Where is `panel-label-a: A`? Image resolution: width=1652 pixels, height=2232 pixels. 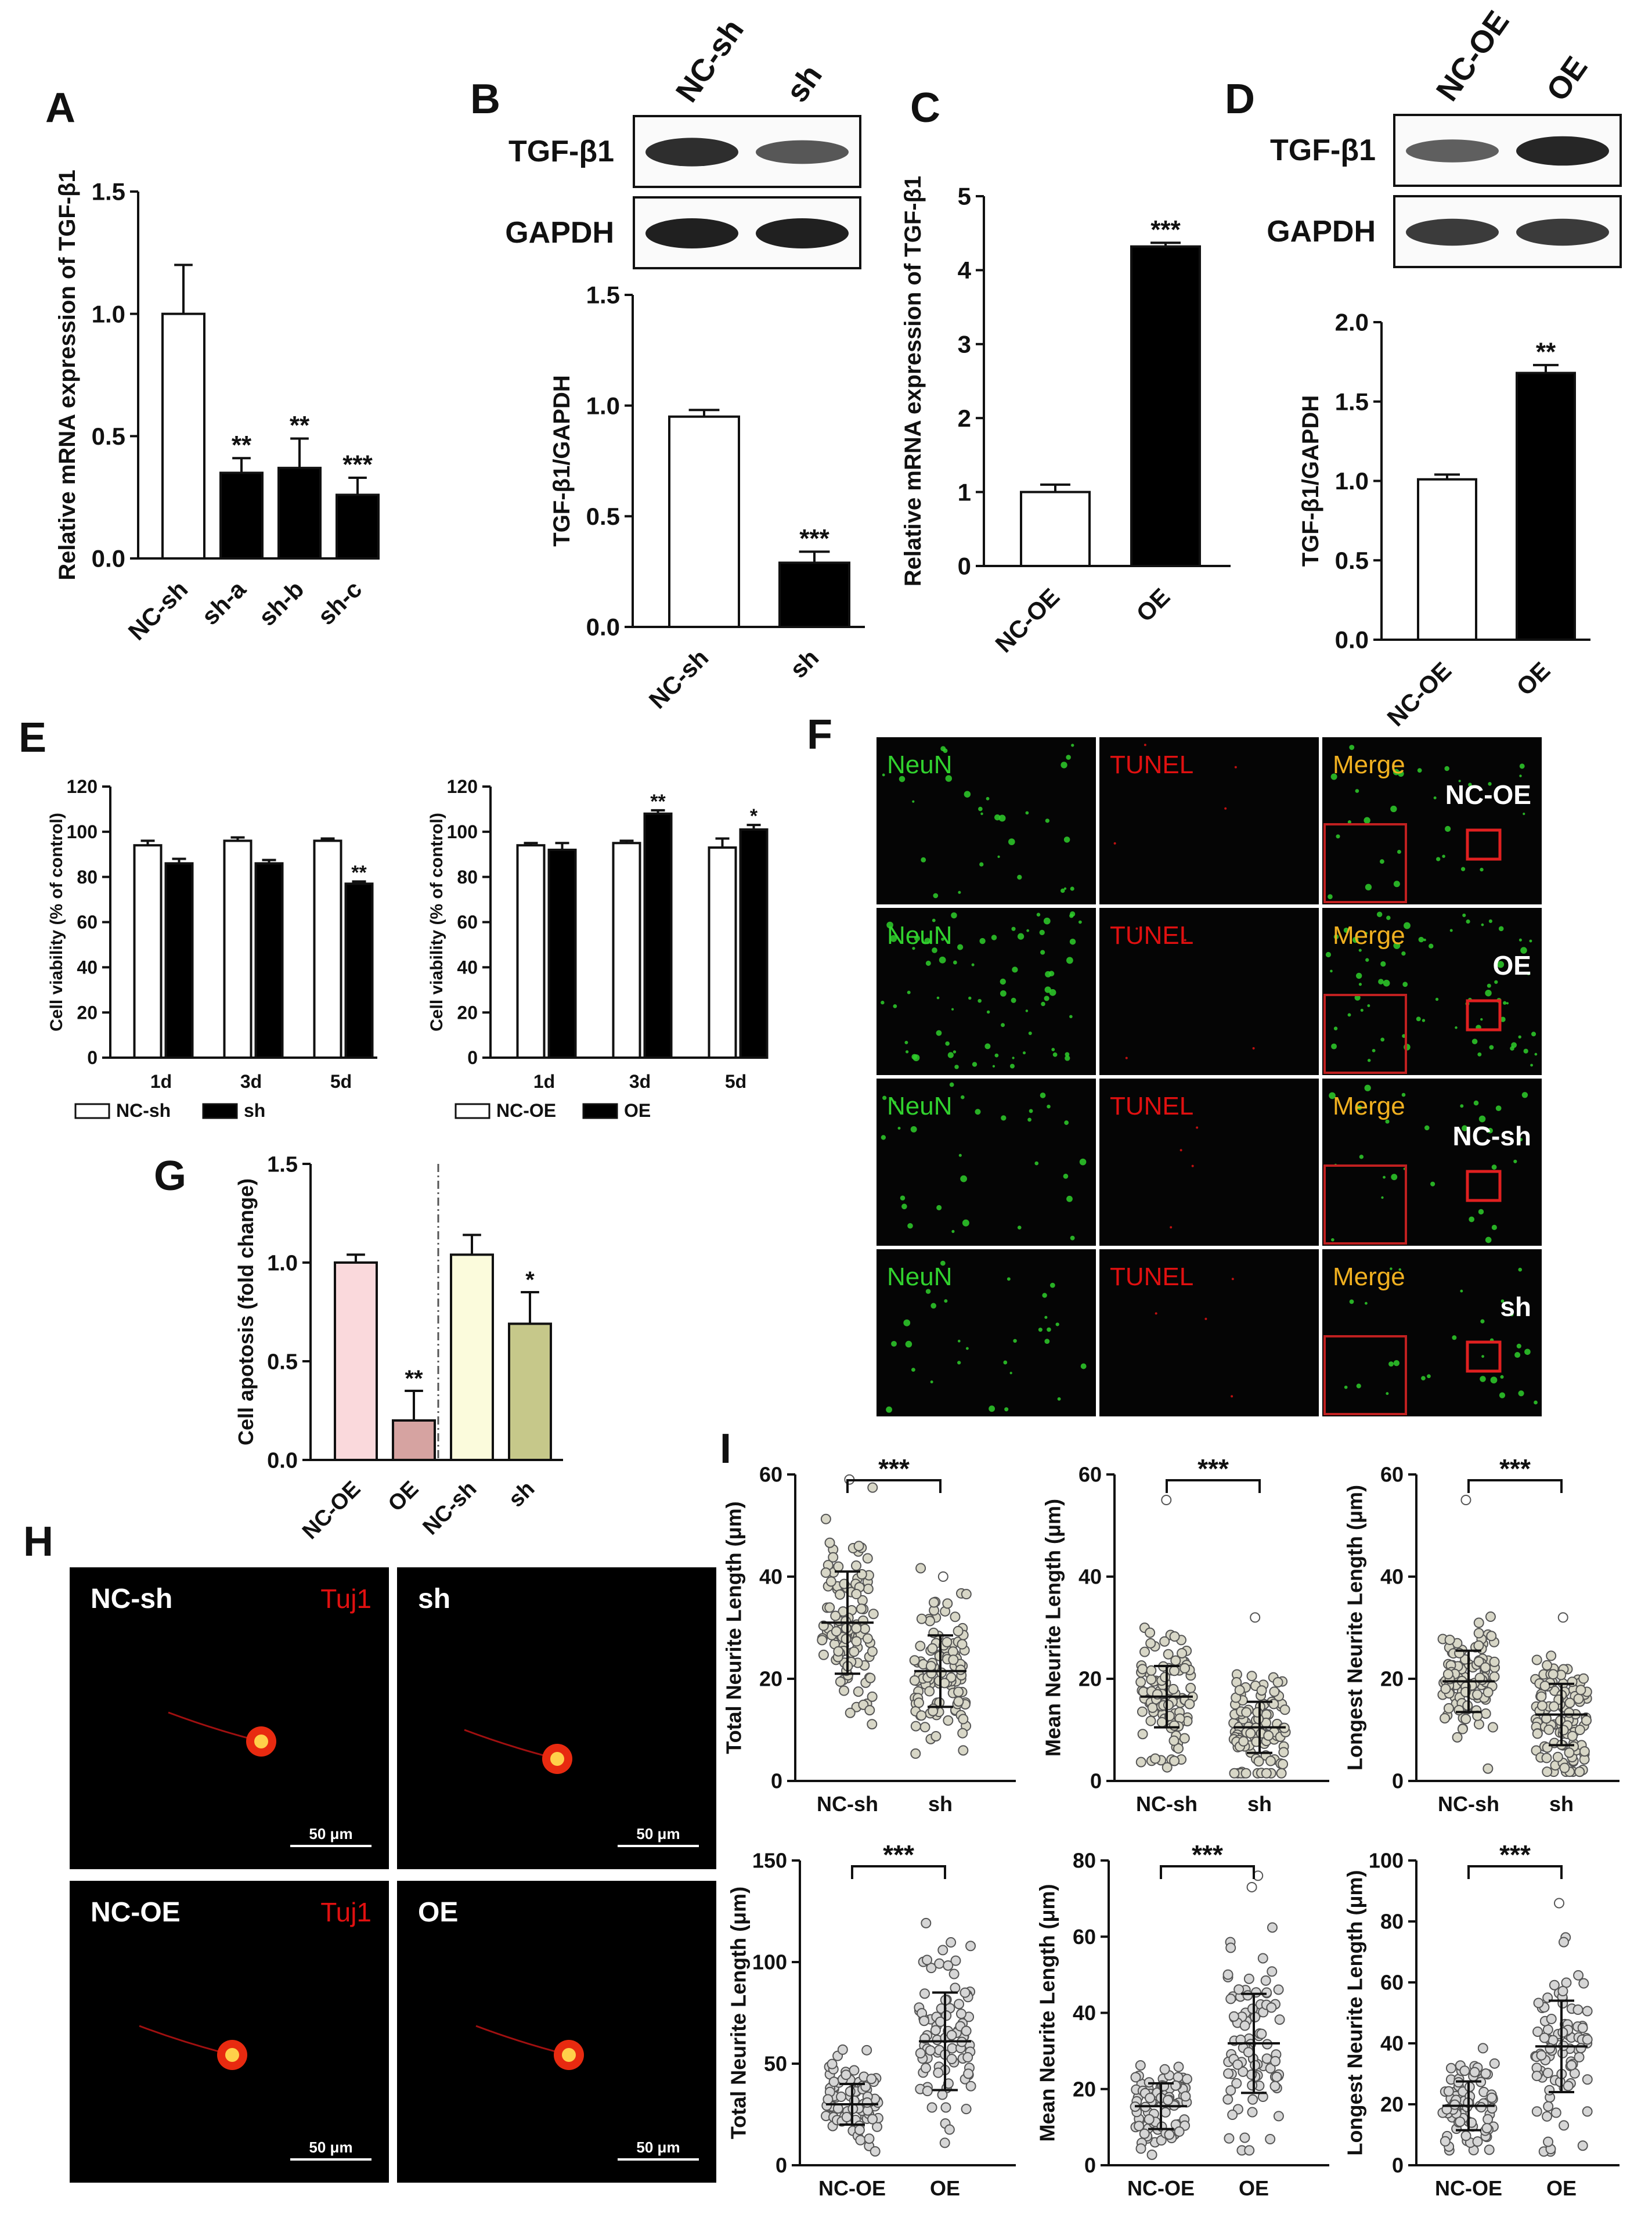
panel-label-a: A is located at coordinates (60, 108).